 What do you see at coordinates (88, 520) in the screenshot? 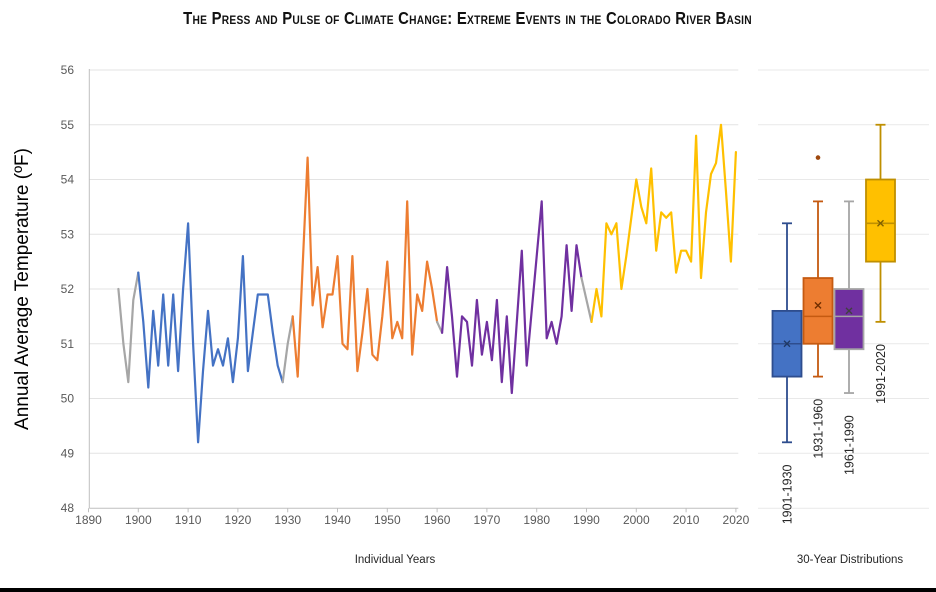
I see `x-tick-label: 1890` at bounding box center [88, 520].